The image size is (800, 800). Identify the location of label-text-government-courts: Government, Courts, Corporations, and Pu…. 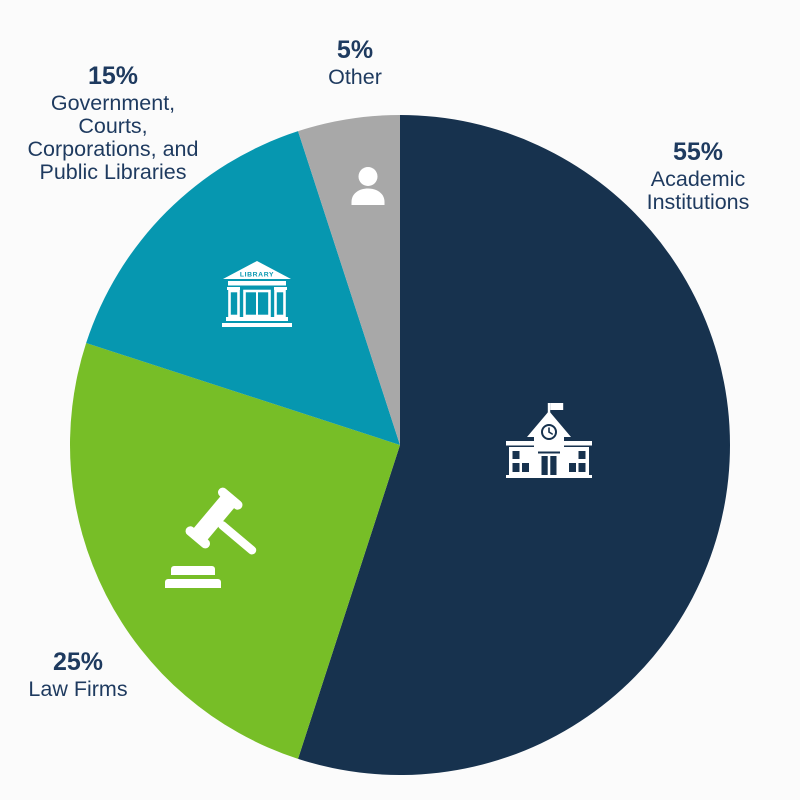
(113, 137).